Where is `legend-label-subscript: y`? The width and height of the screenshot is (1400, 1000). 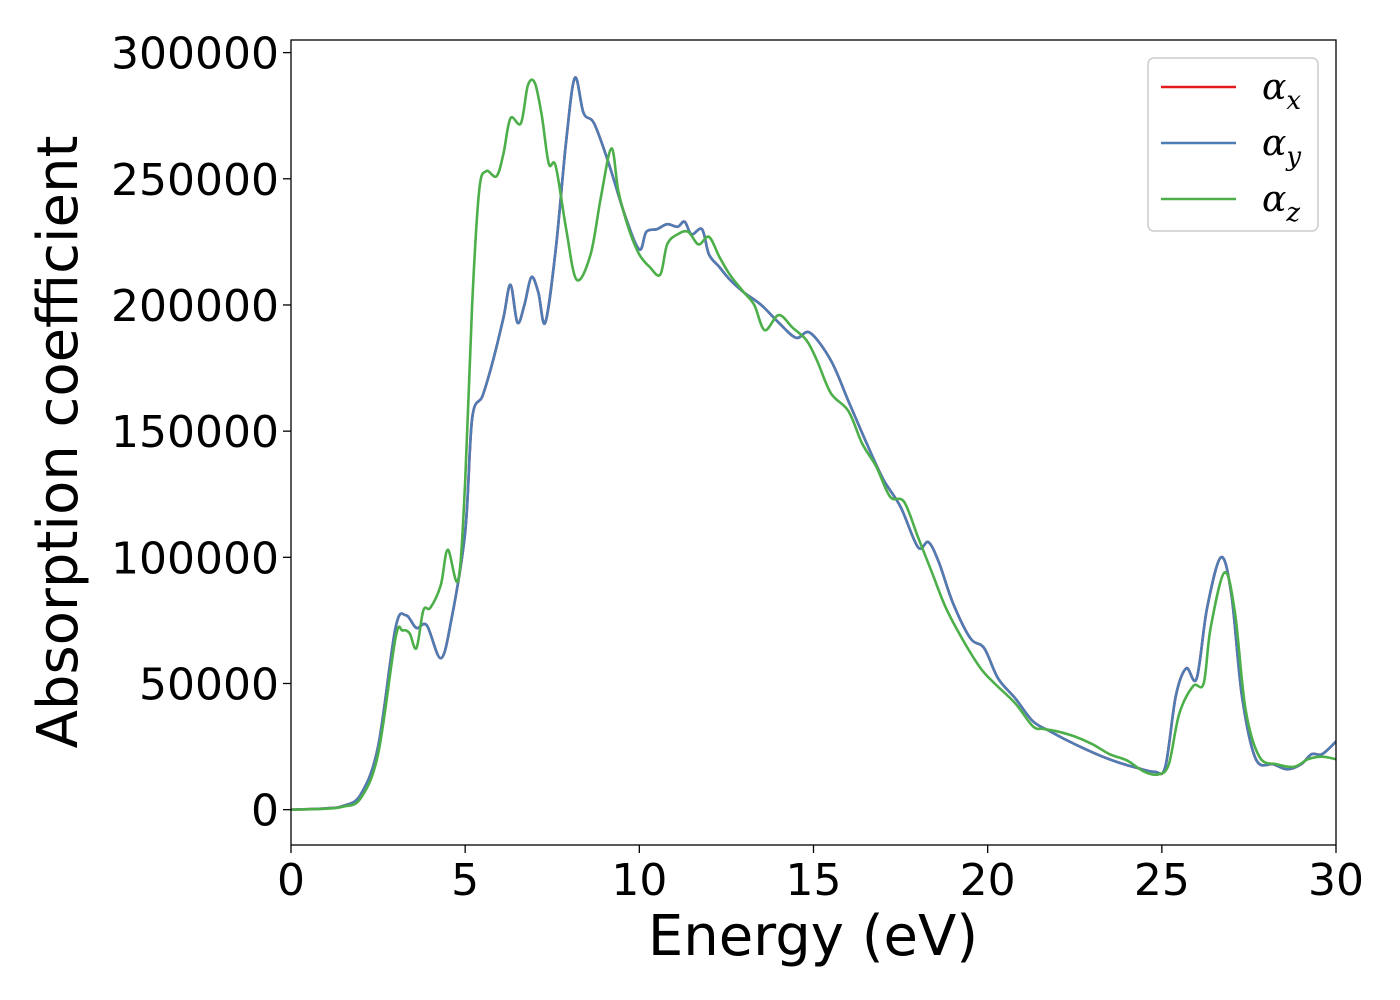 legend-label-subscript: y is located at coordinates (1293, 157).